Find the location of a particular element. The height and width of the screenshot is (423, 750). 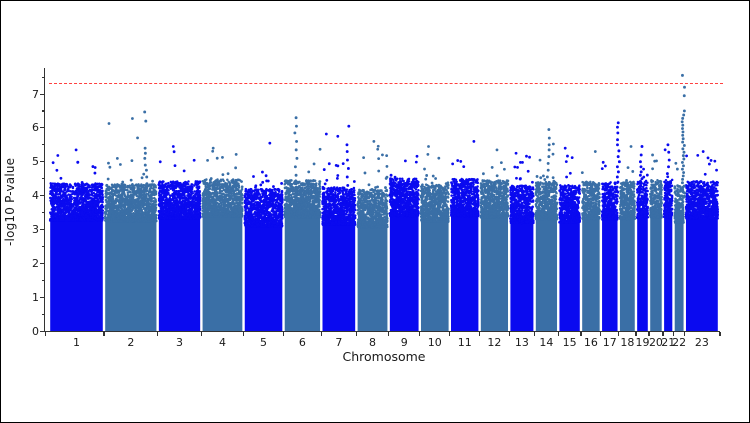

x-tick-label-chr-13: 13 is located at coordinates (521, 342).